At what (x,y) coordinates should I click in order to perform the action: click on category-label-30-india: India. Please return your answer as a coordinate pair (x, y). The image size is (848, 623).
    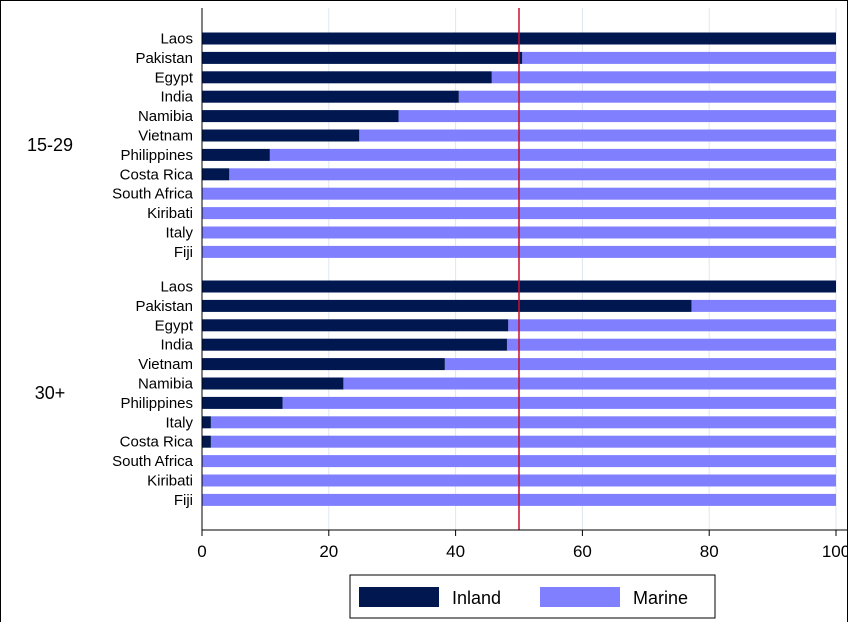
    Looking at the image, I should click on (176, 345).